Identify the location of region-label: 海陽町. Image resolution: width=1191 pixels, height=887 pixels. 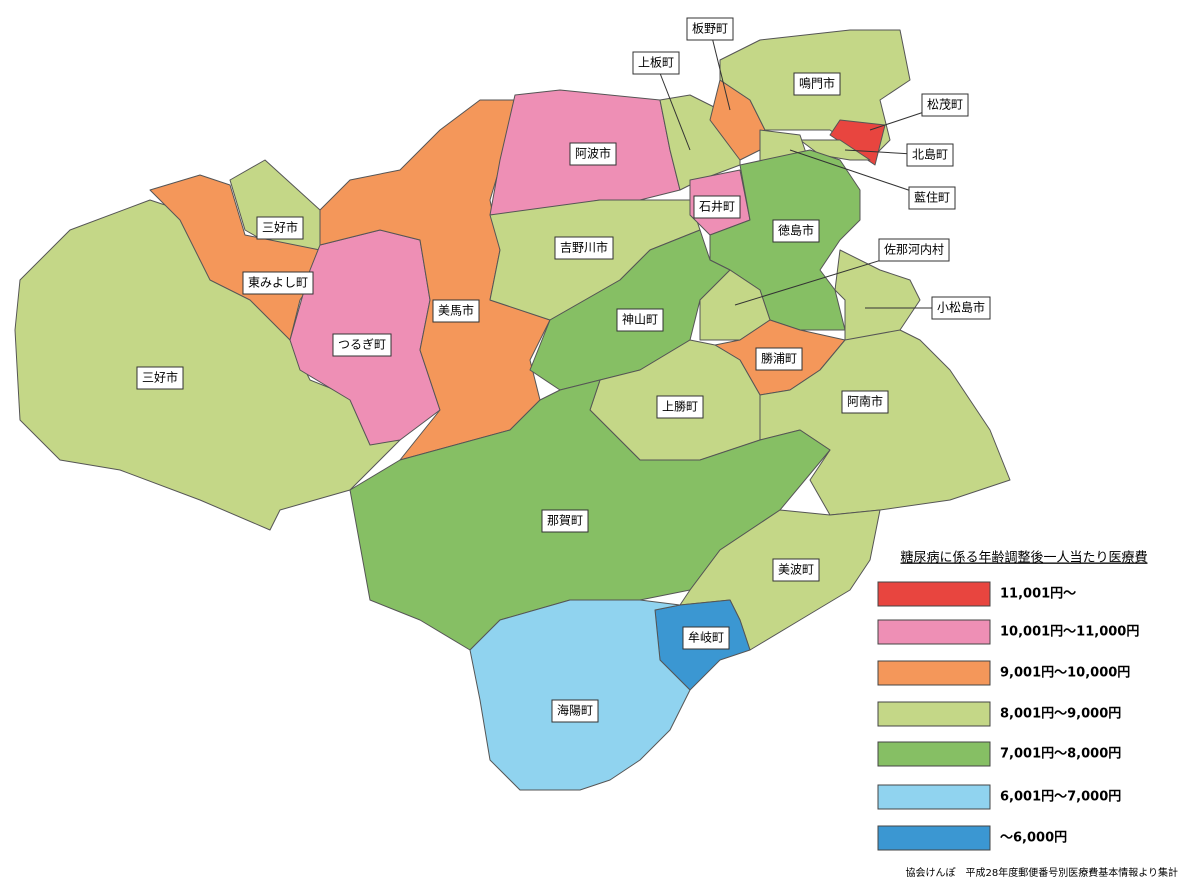
(575, 710).